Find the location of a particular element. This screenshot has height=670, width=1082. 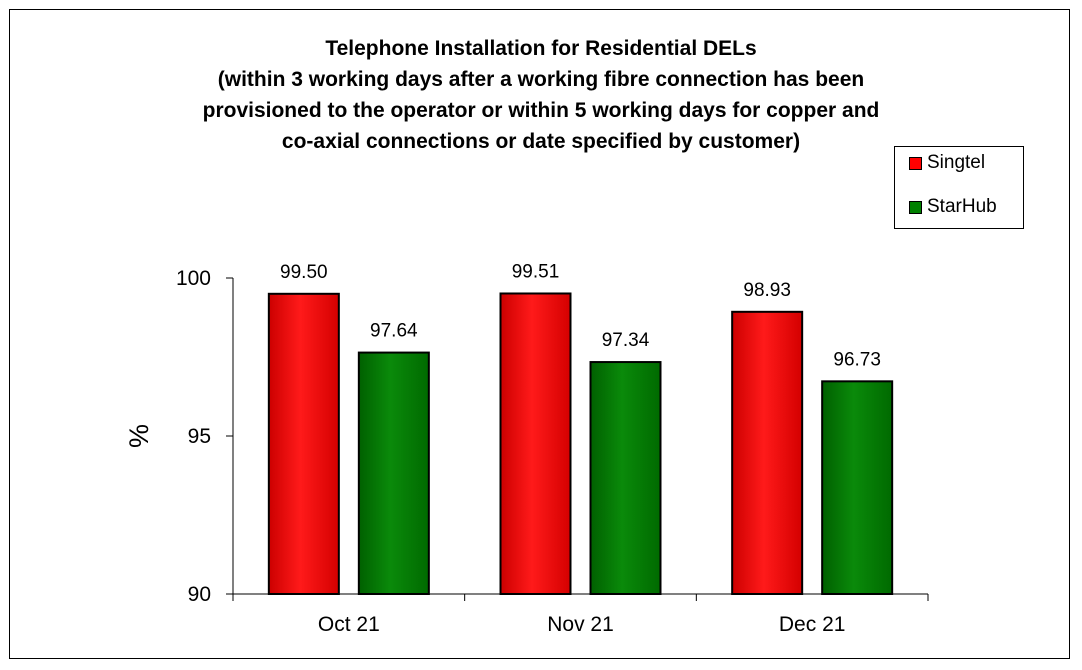

x-tick-label: Dec 21 is located at coordinates (812, 624).